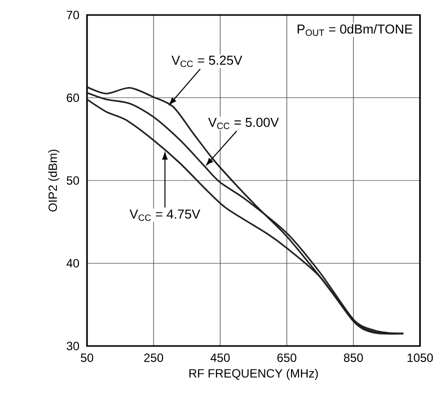 The image size is (433, 404). What do you see at coordinates (73, 263) in the screenshot?
I see `y-tick-label: 40` at bounding box center [73, 263].